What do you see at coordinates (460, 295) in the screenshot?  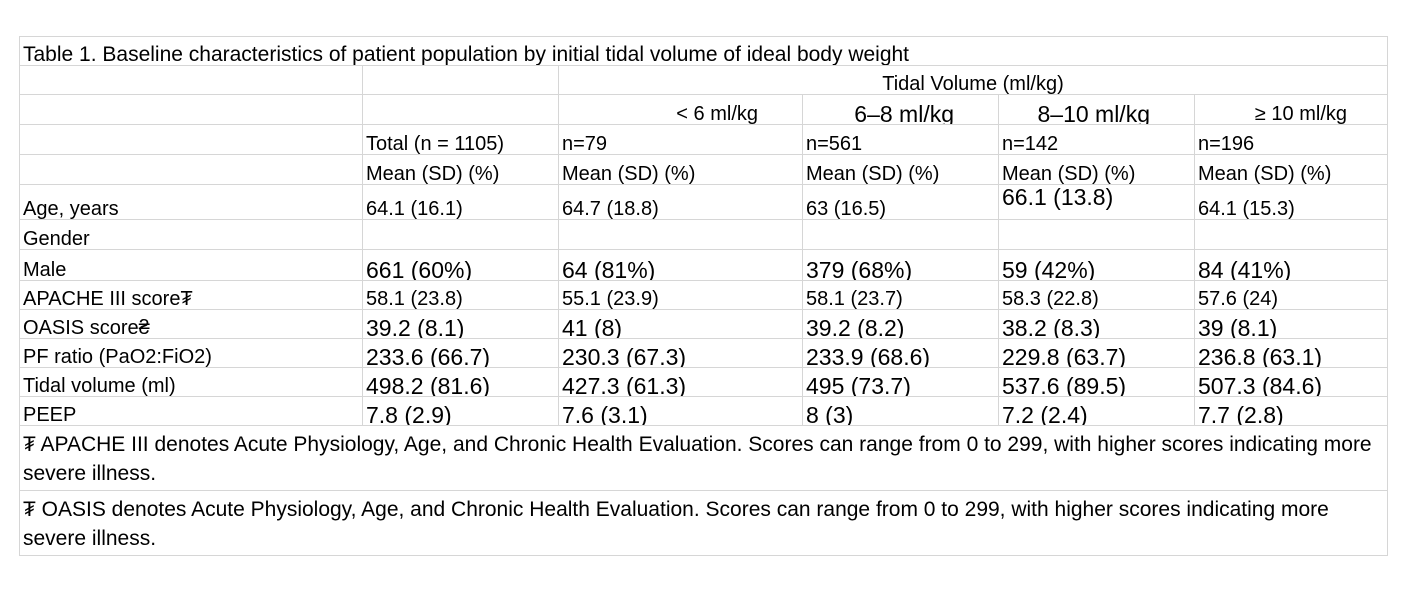 I see `cell-total: 58.1 (23.8)` at bounding box center [460, 295].